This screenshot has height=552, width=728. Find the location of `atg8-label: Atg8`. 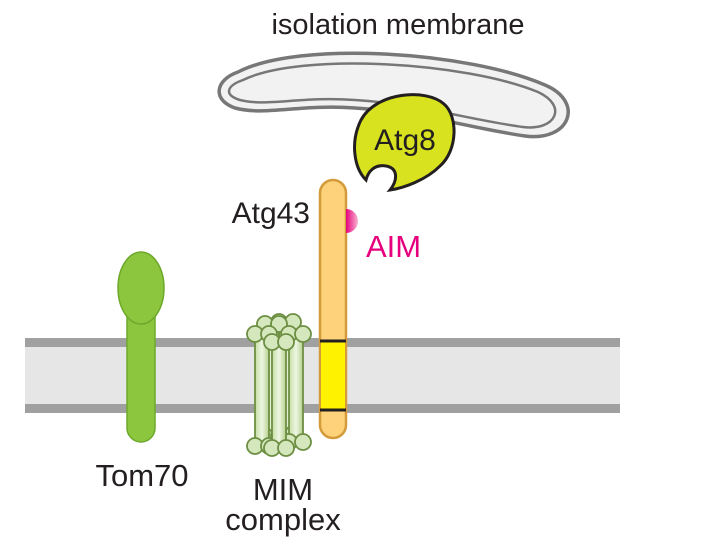

atg8-label: Atg8 is located at coordinates (405, 140).